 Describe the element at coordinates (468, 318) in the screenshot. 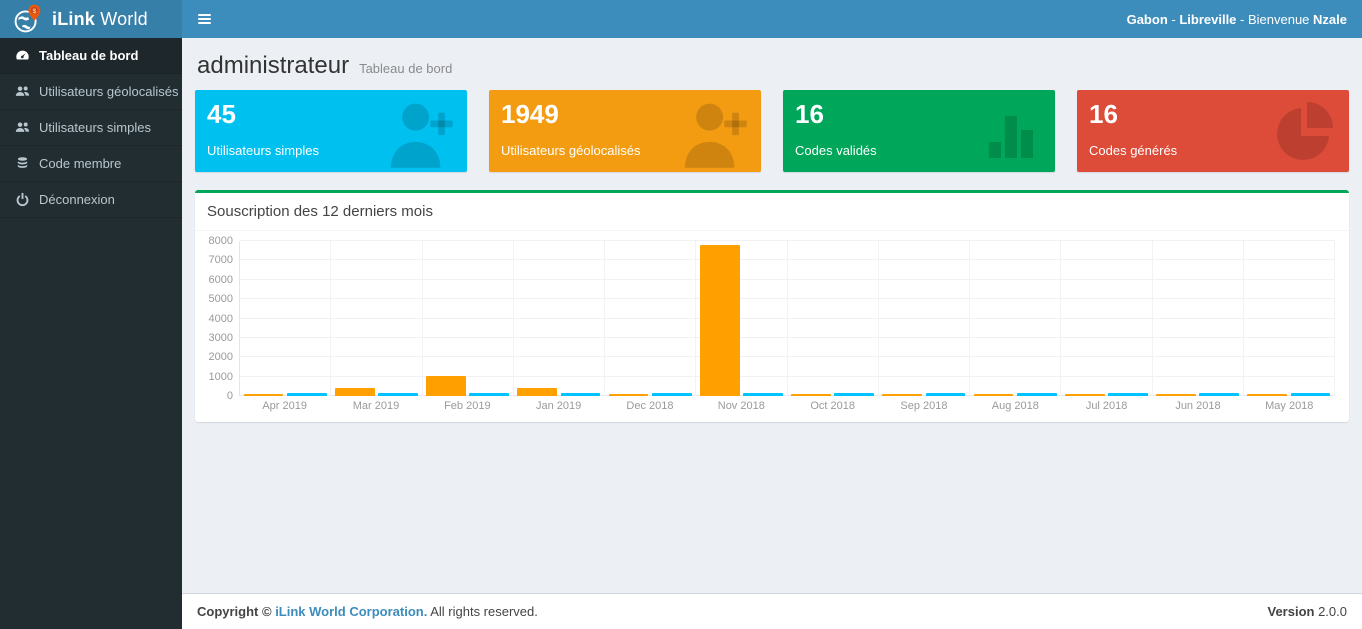

I see `bar-group-feb-2019` at that location.